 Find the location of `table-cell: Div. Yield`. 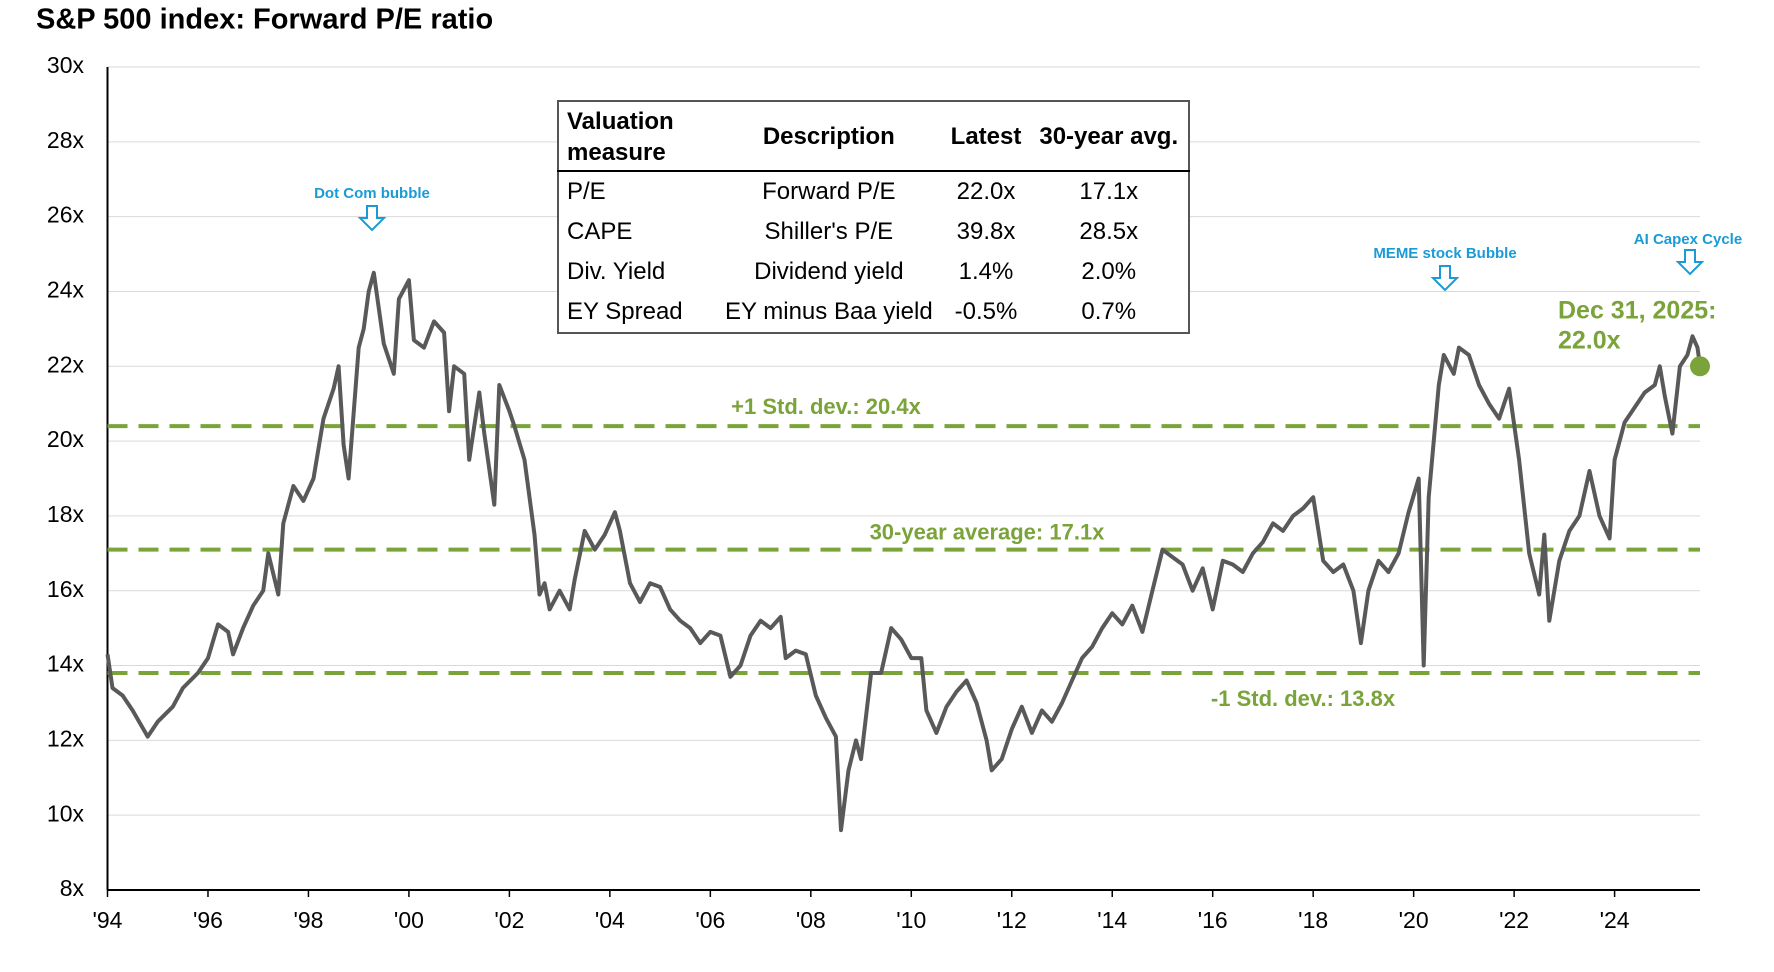

table-cell: Div. Yield is located at coordinates (616, 272).